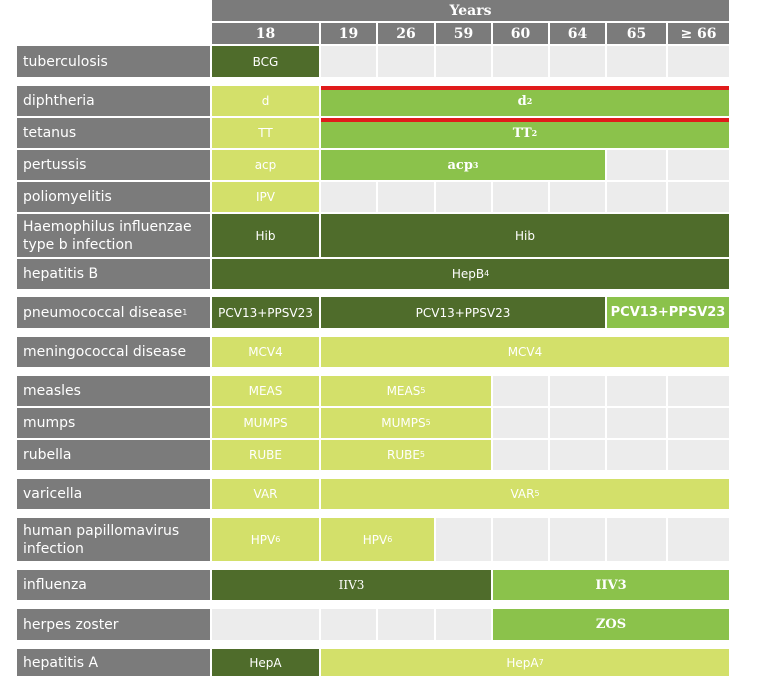  Describe the element at coordinates (636, 33) in the screenshot. I see `age-col-65: 65` at that location.